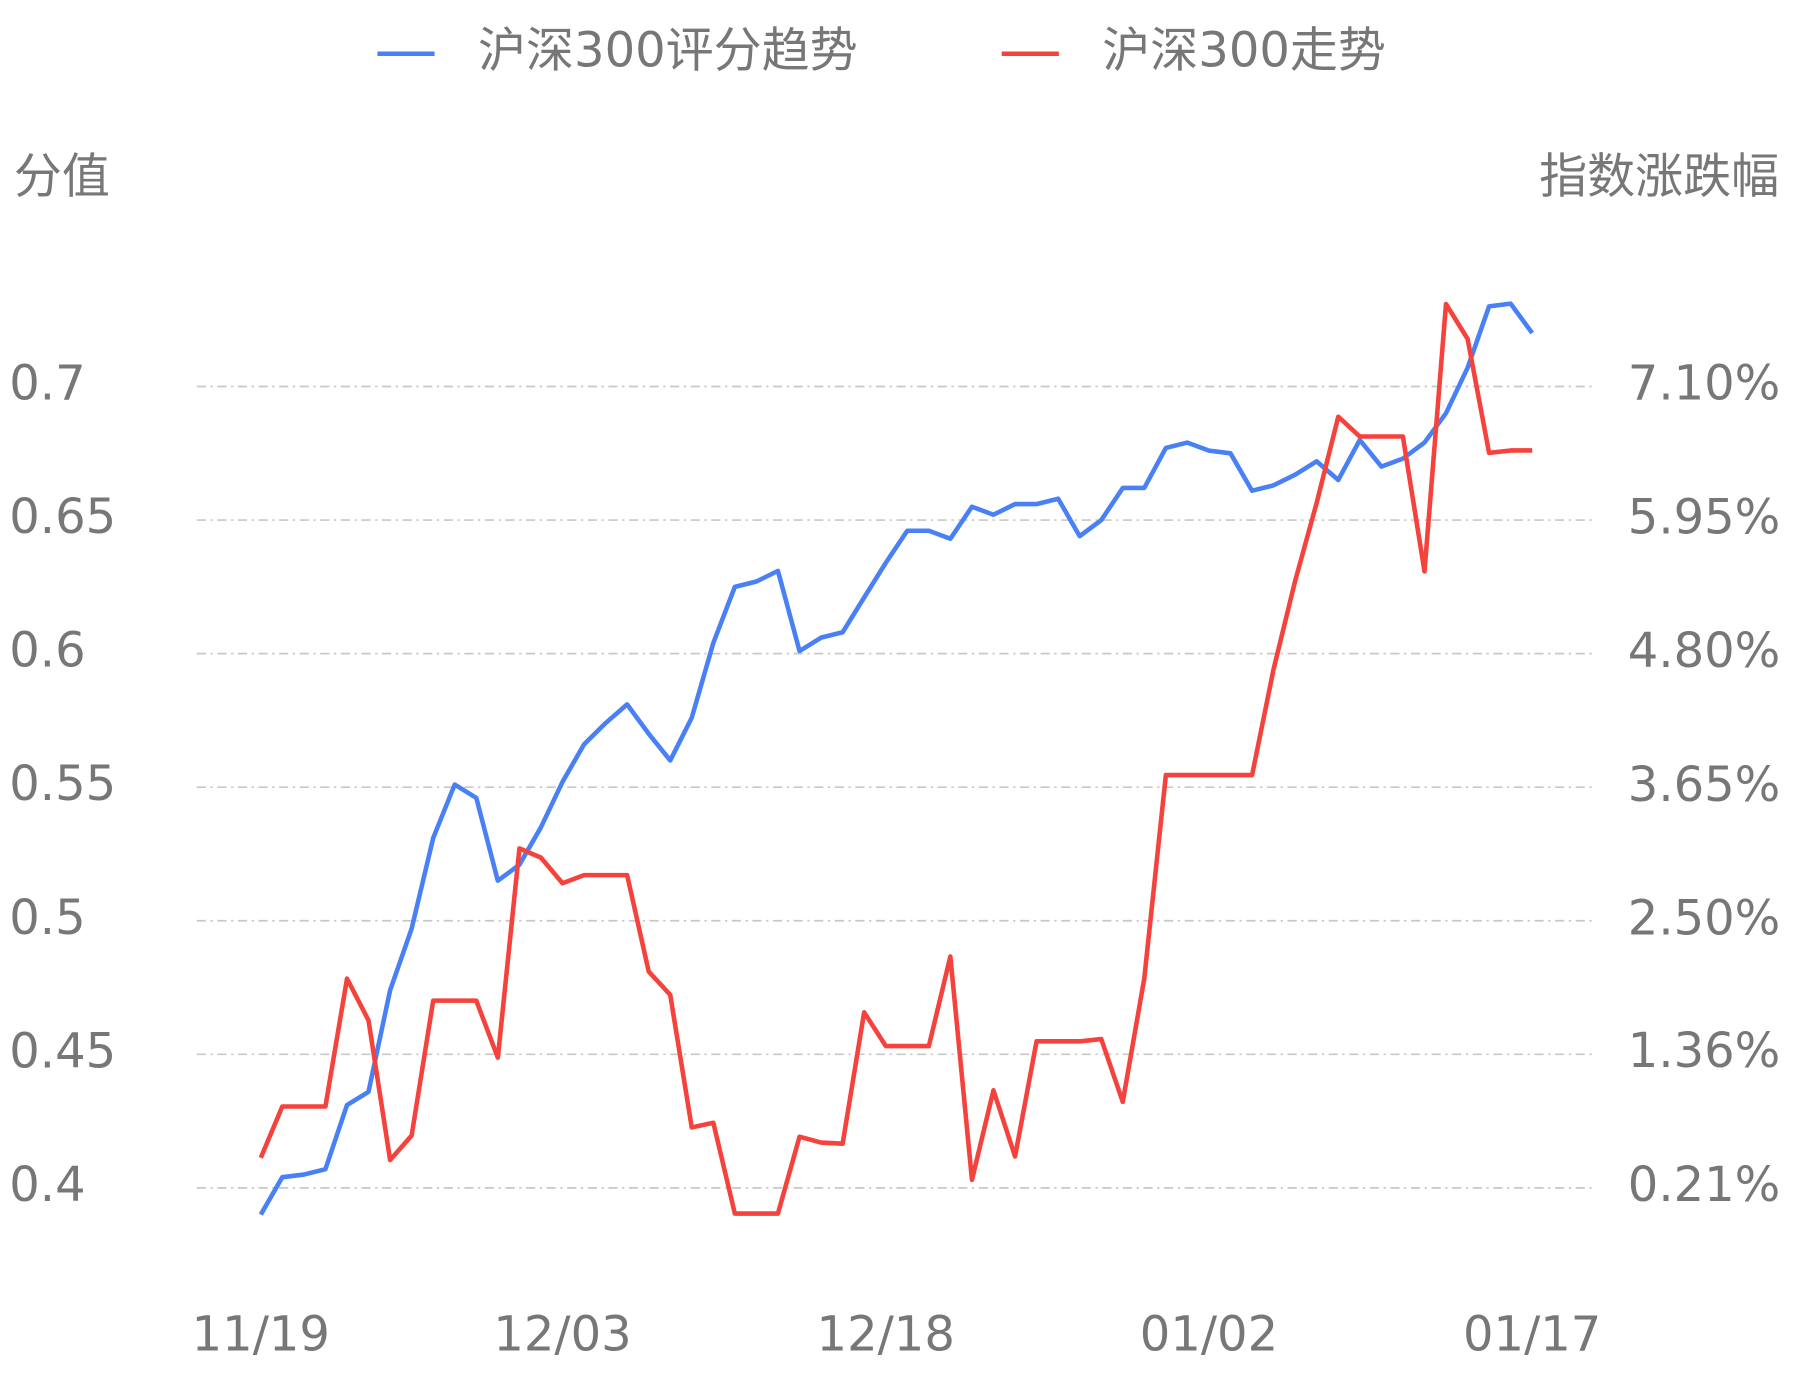 The image size is (1793, 1380). Describe the element at coordinates (1704, 1051) in the screenshot. I see `y2-tick-label: 1.36%` at that location.